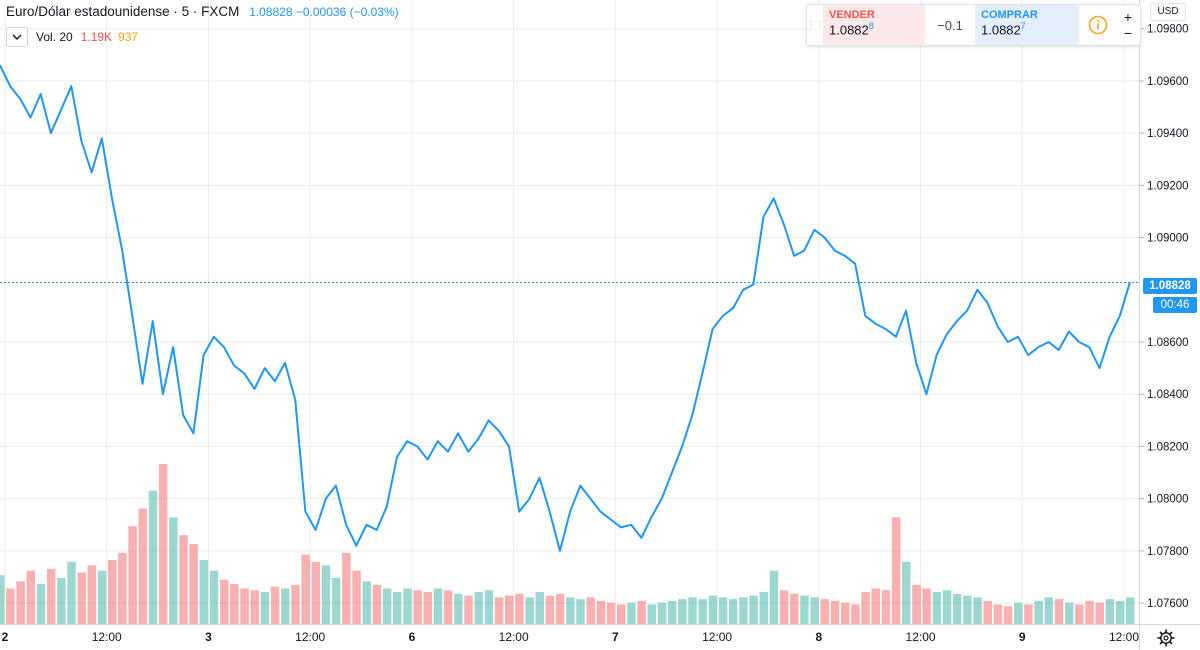 The height and width of the screenshot is (650, 1200). What do you see at coordinates (1168, 134) in the screenshot?
I see `y-tick-label: 1.09400` at bounding box center [1168, 134].